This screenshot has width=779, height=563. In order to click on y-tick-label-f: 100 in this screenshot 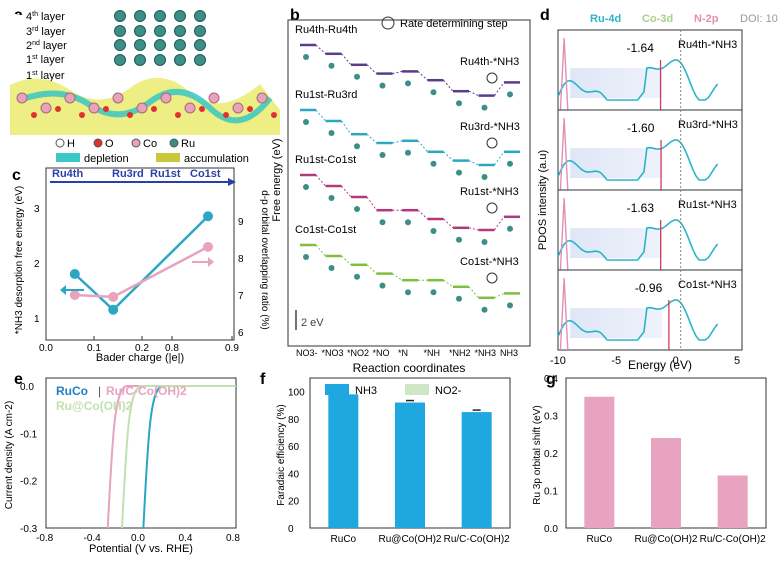, I will do `click(296, 393)`.